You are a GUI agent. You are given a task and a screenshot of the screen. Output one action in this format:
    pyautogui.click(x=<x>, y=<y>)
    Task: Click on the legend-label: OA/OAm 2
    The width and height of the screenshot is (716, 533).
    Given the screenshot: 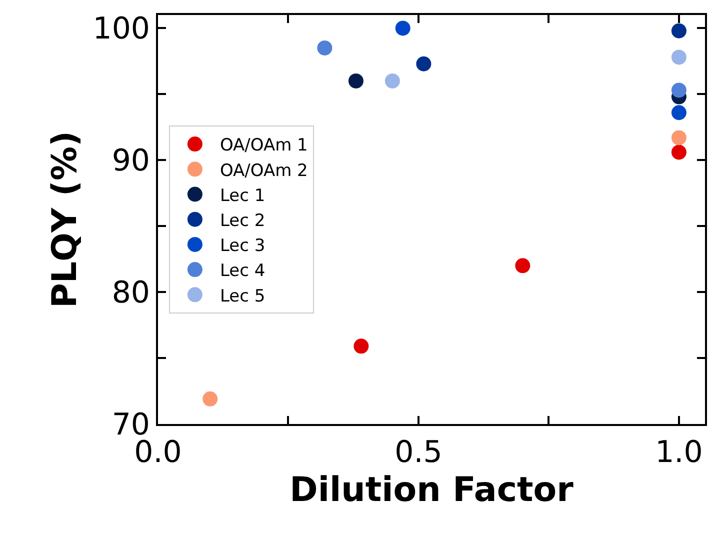 What is the action you would take?
    pyautogui.click(x=264, y=170)
    